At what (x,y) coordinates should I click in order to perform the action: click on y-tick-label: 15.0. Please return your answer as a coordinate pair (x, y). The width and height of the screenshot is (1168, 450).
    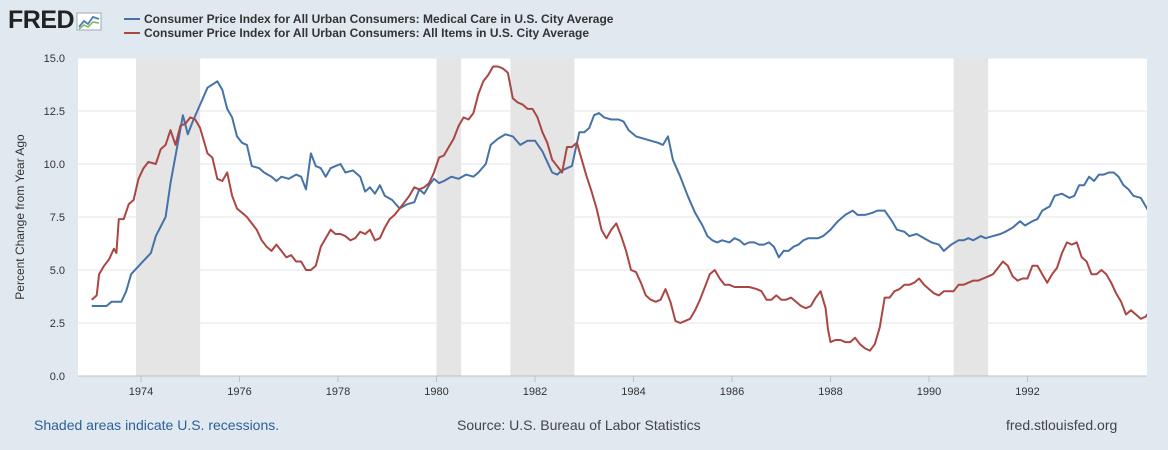
    Looking at the image, I should click on (54, 59).